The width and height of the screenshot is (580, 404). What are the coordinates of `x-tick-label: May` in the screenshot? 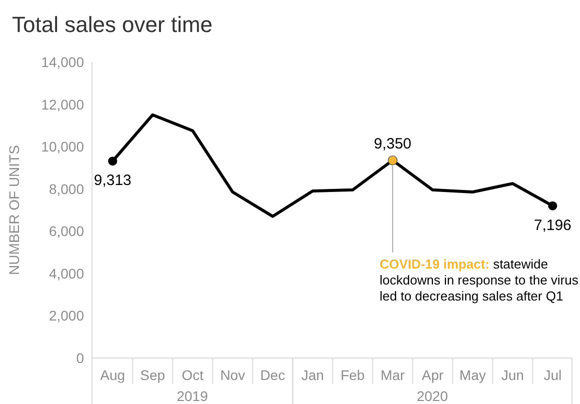 It's located at (472, 375).